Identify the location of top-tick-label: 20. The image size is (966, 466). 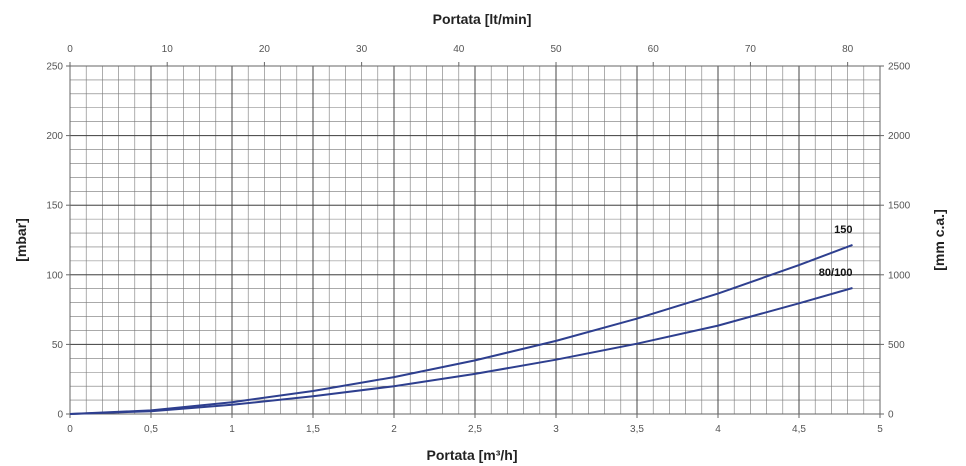
(265, 49).